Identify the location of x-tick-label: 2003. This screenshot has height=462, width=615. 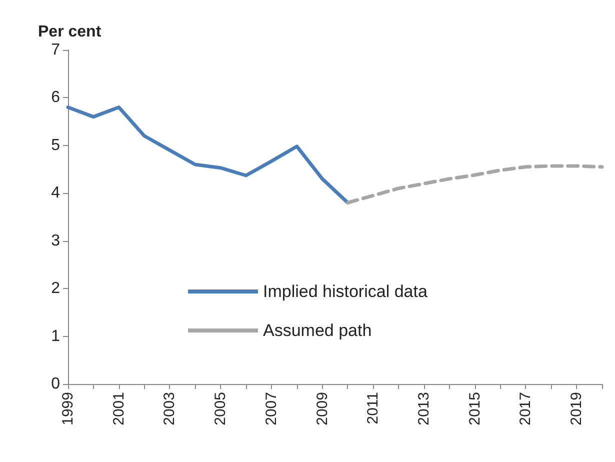
(169, 409).